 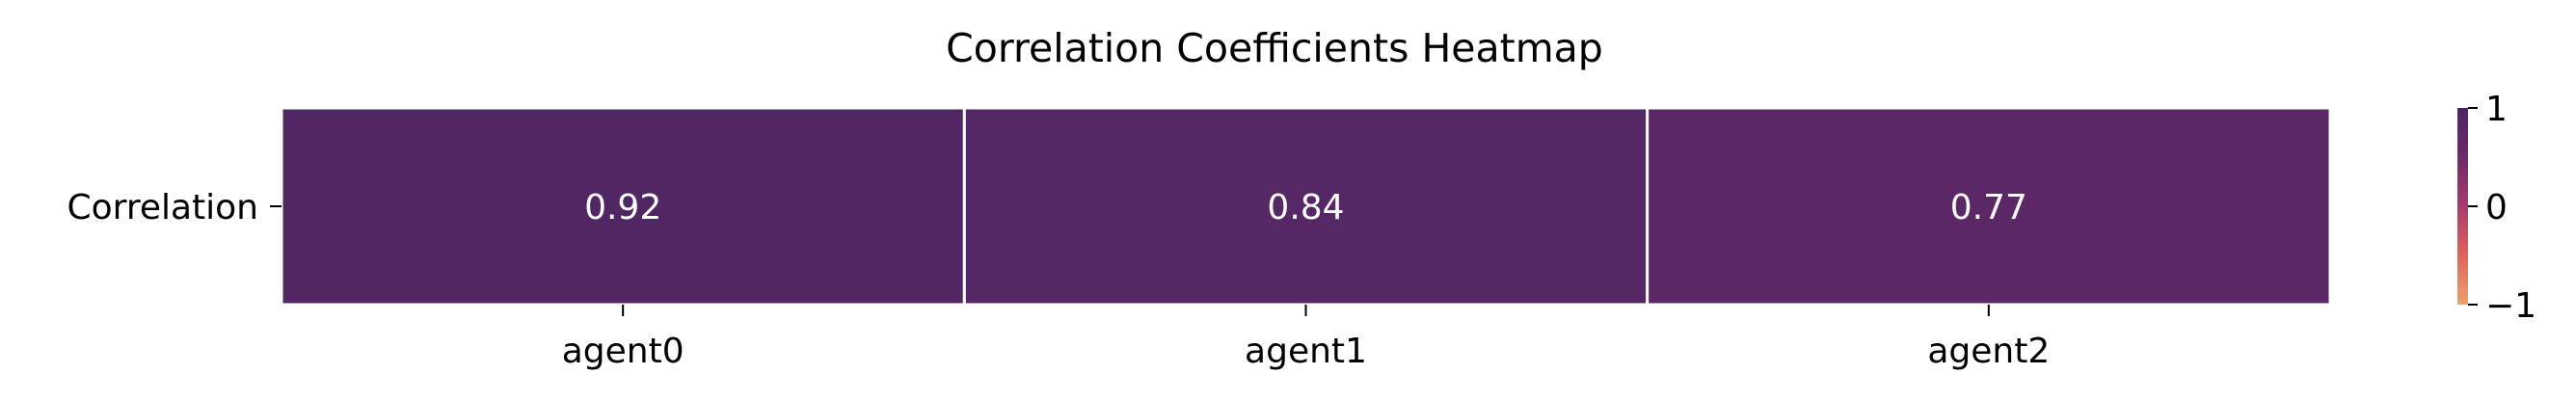 I want to click on cell-value-label: 0.92, so click(x=623, y=208).